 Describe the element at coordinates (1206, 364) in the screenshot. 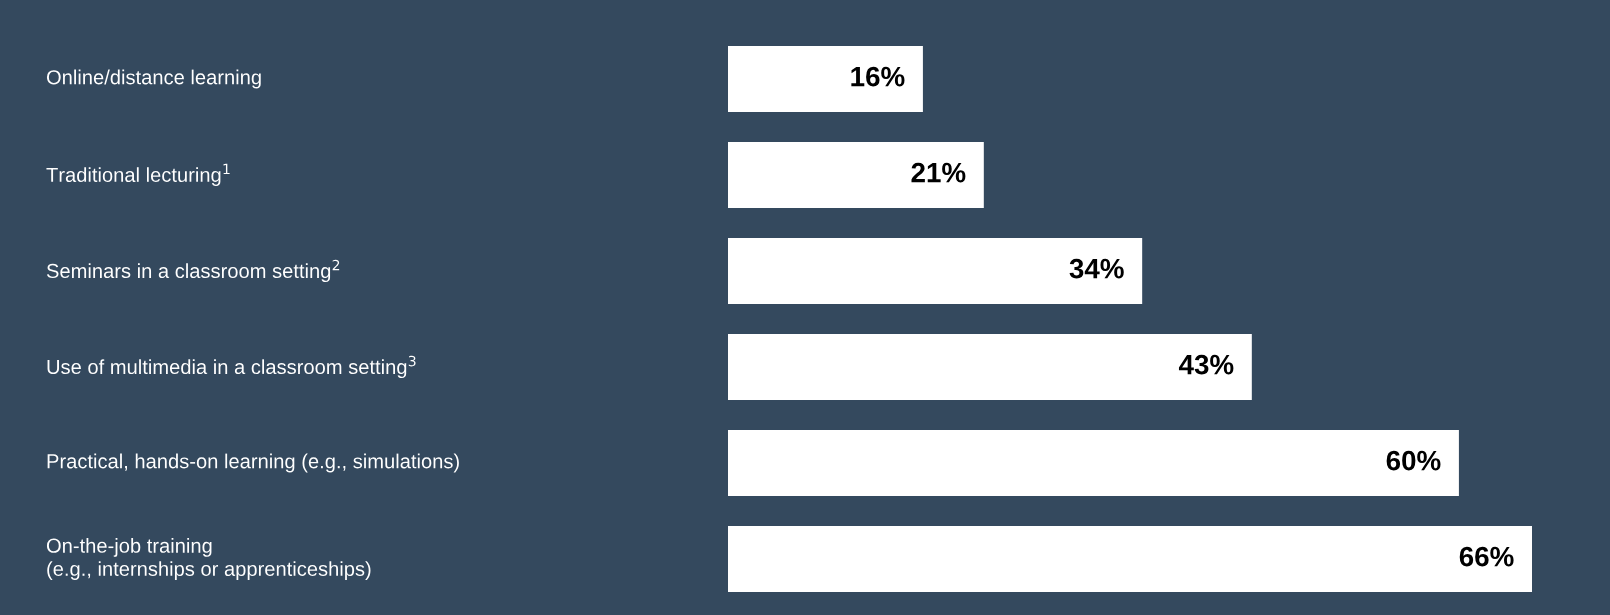

I see `data-label: 43%` at that location.